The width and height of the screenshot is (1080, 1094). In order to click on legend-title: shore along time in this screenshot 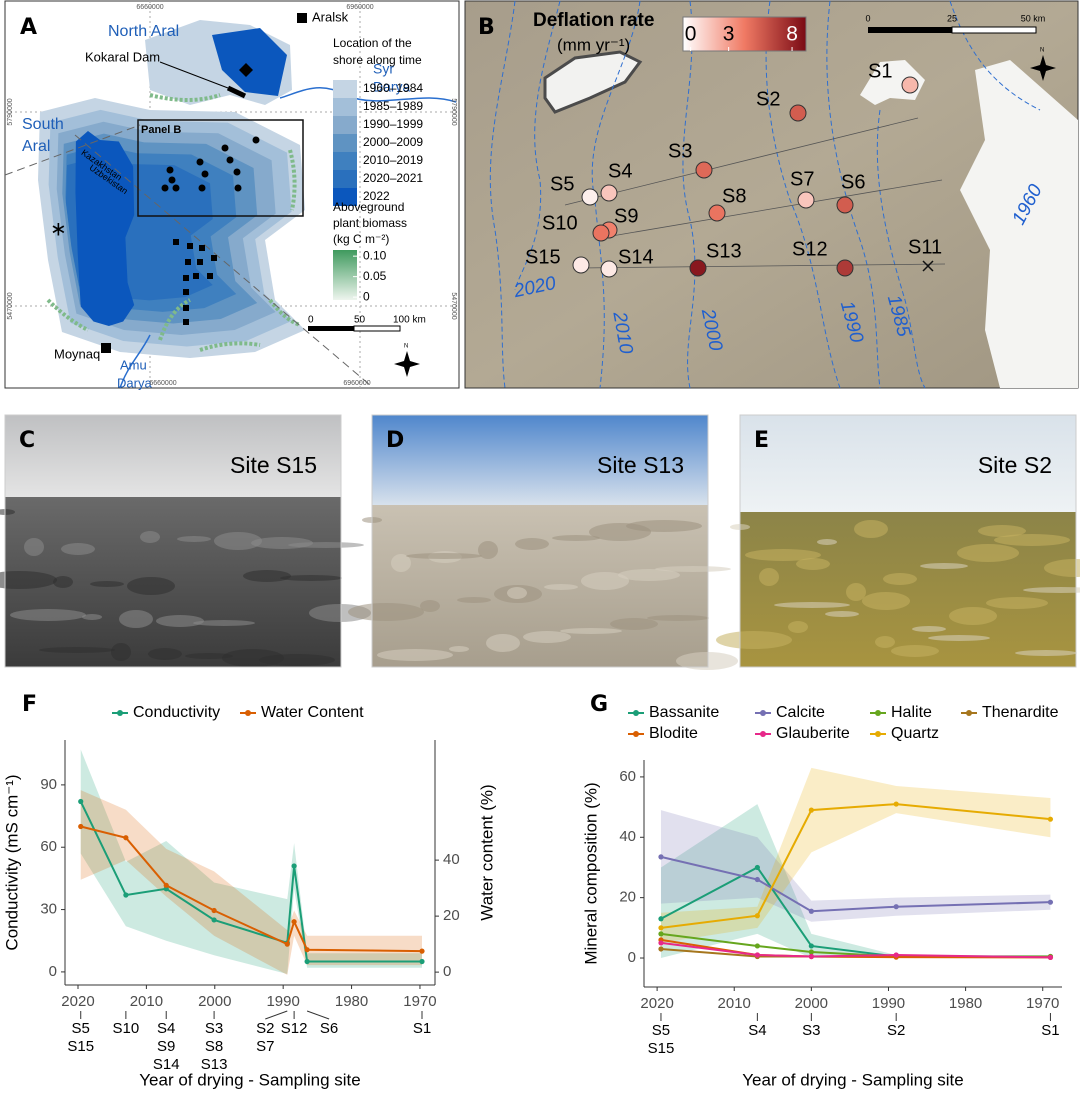, I will do `click(377, 60)`.